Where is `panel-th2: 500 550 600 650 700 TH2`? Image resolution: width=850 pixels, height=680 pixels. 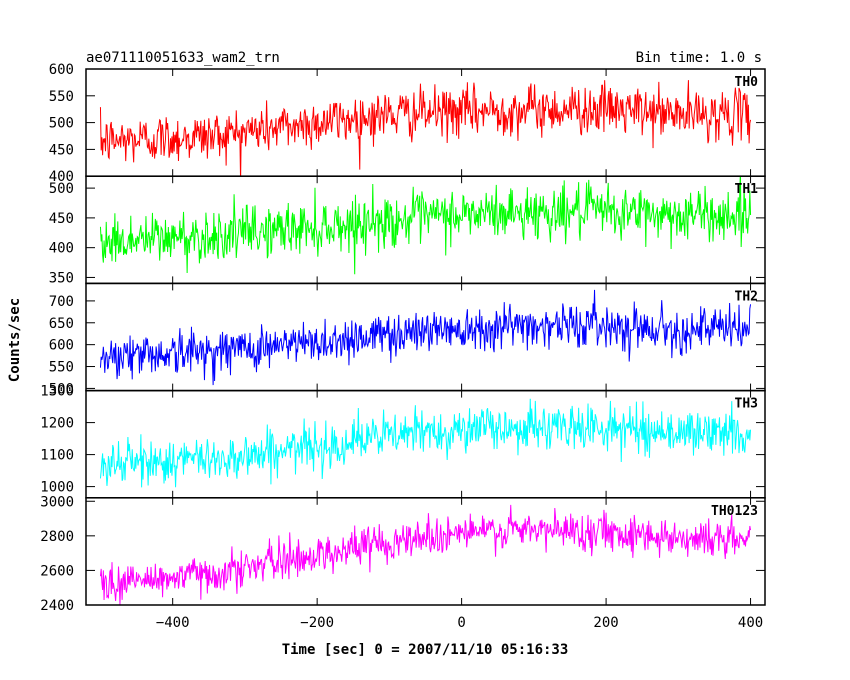
panel-th2: 500 550 600 650 700 TH2 is located at coordinates (407, 339).